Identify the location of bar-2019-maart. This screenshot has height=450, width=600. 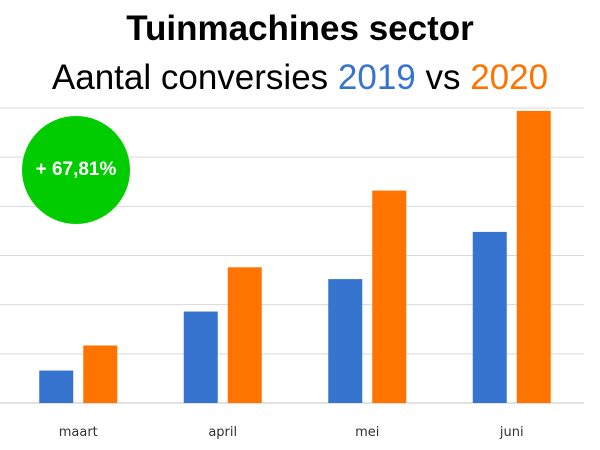
(56, 386).